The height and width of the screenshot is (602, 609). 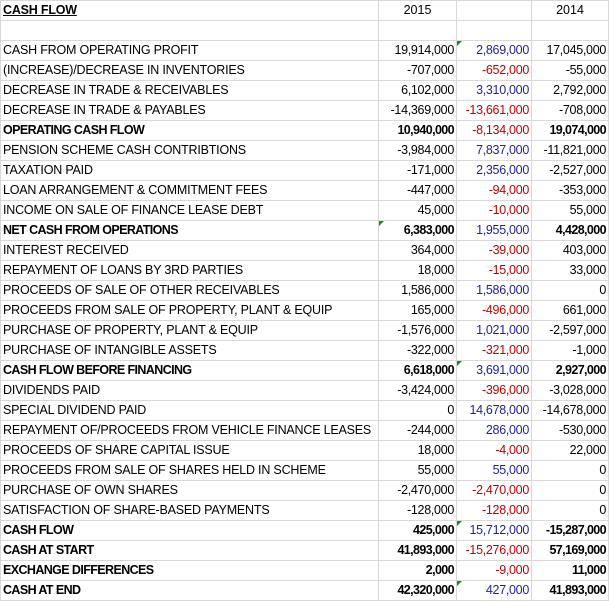 What do you see at coordinates (189, 190) in the screenshot?
I see `row-label: LOAN ARRANGEMENT & COMMITMENT FEES` at bounding box center [189, 190].